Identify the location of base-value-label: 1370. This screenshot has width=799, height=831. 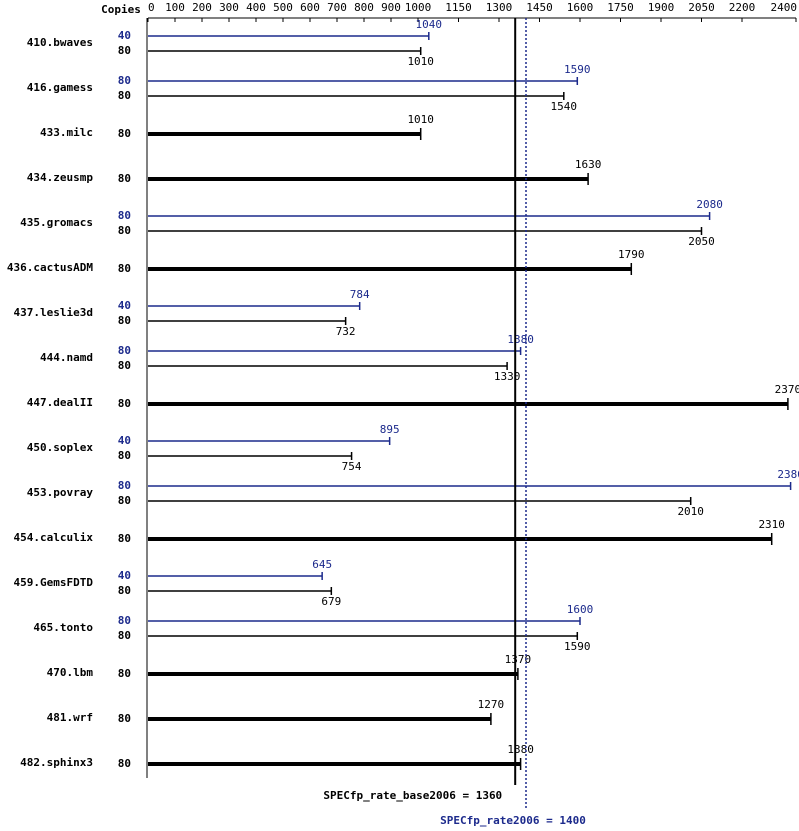
(518, 659).